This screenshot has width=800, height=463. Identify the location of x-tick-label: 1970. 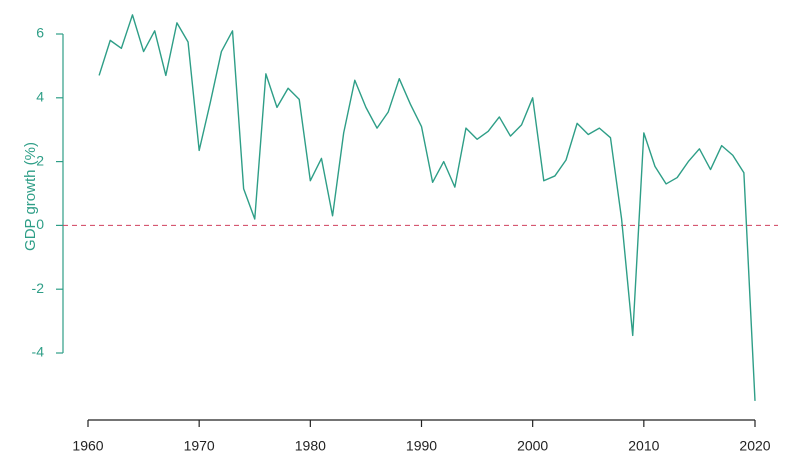
(199, 446).